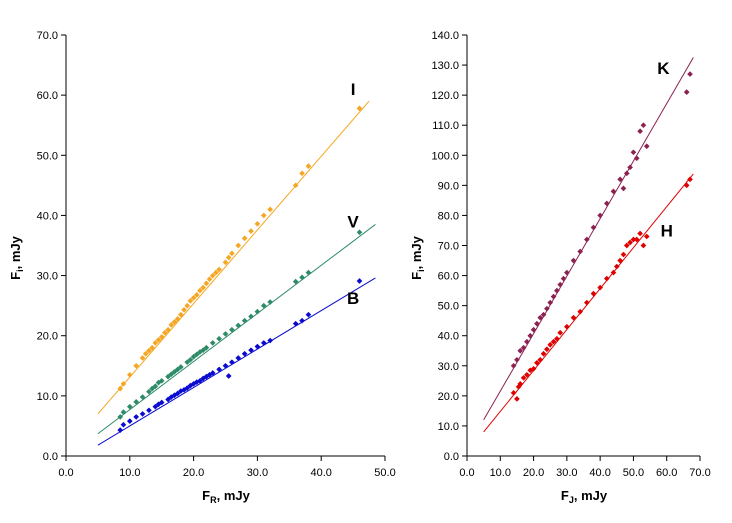 The width and height of the screenshot is (732, 523). What do you see at coordinates (448, 216) in the screenshot?
I see `y-tick-label: 80.0` at bounding box center [448, 216].